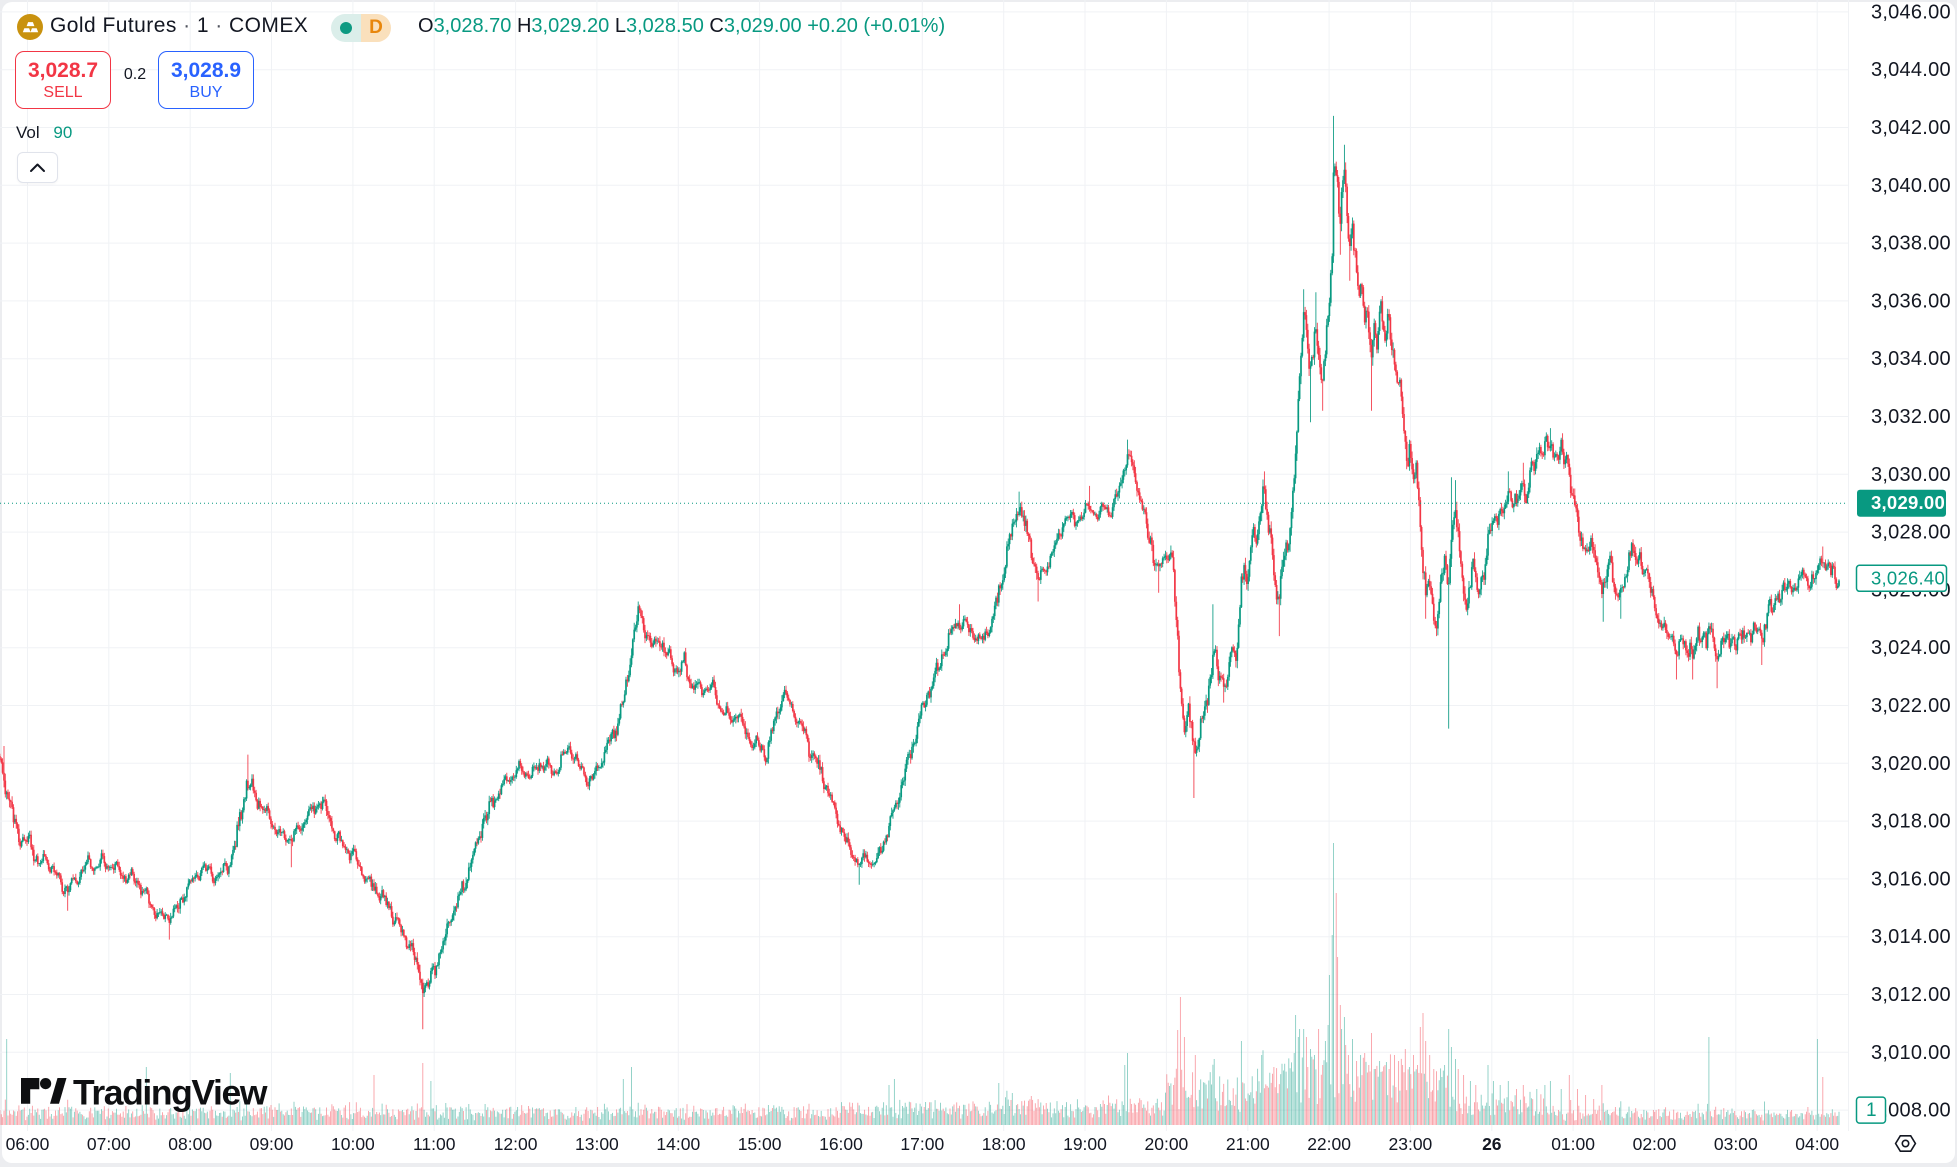 Image resolution: width=1957 pixels, height=1167 pixels. What do you see at coordinates (1329, 1144) in the screenshot?
I see `svg-text: 22:00` at bounding box center [1329, 1144].